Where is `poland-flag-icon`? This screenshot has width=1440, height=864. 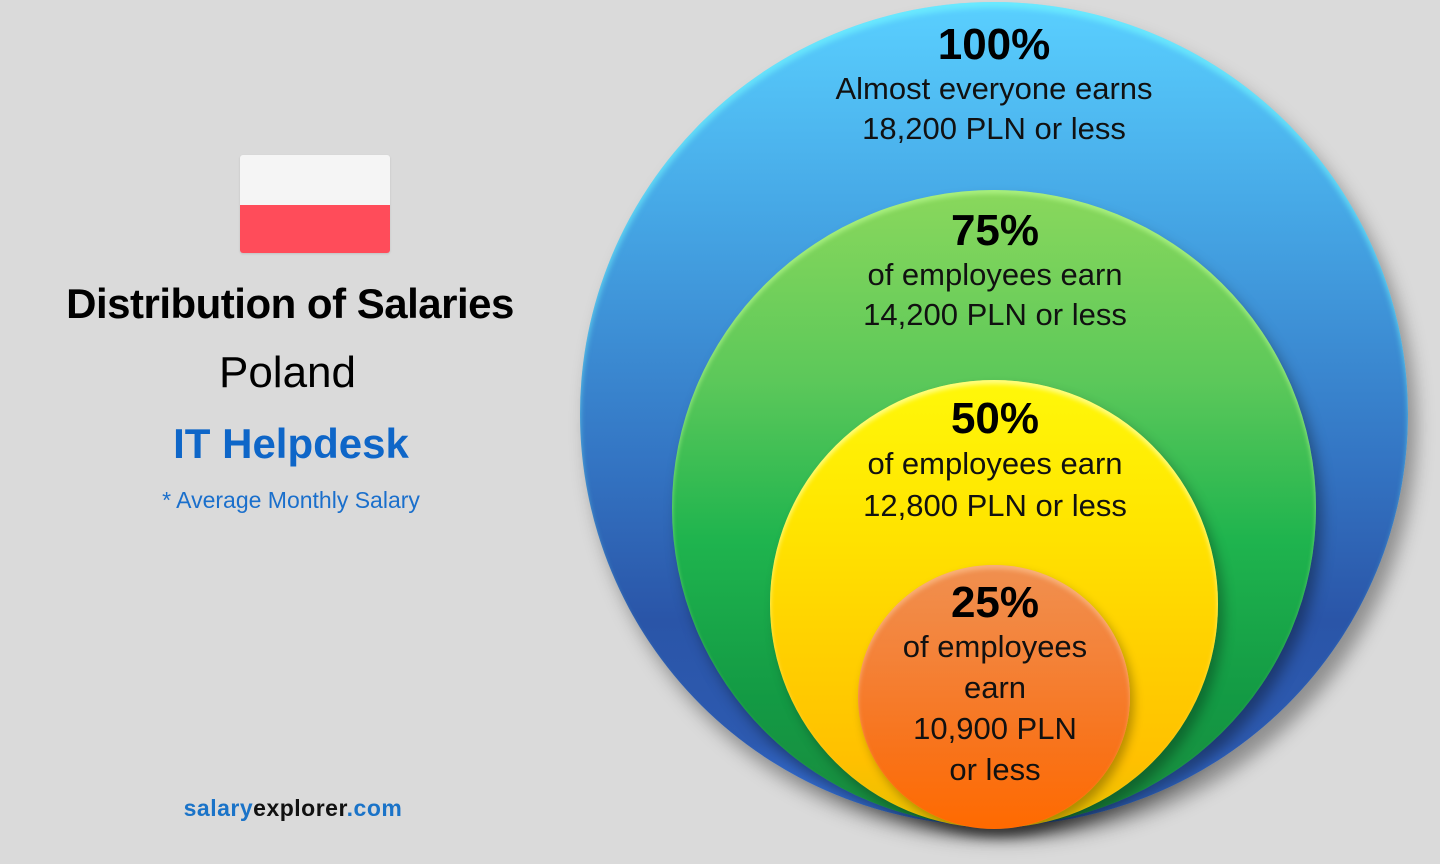 poland-flag-icon is located at coordinates (315, 204).